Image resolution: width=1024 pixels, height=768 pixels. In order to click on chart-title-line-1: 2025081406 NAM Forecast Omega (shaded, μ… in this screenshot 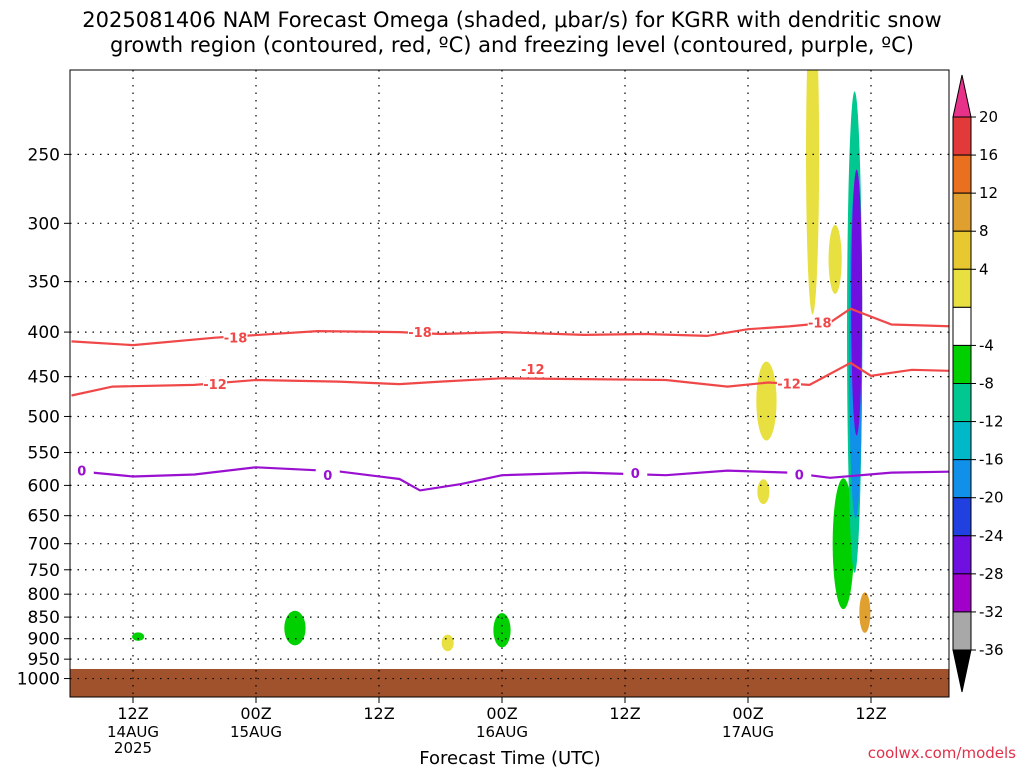, I will do `click(512, 20)`.